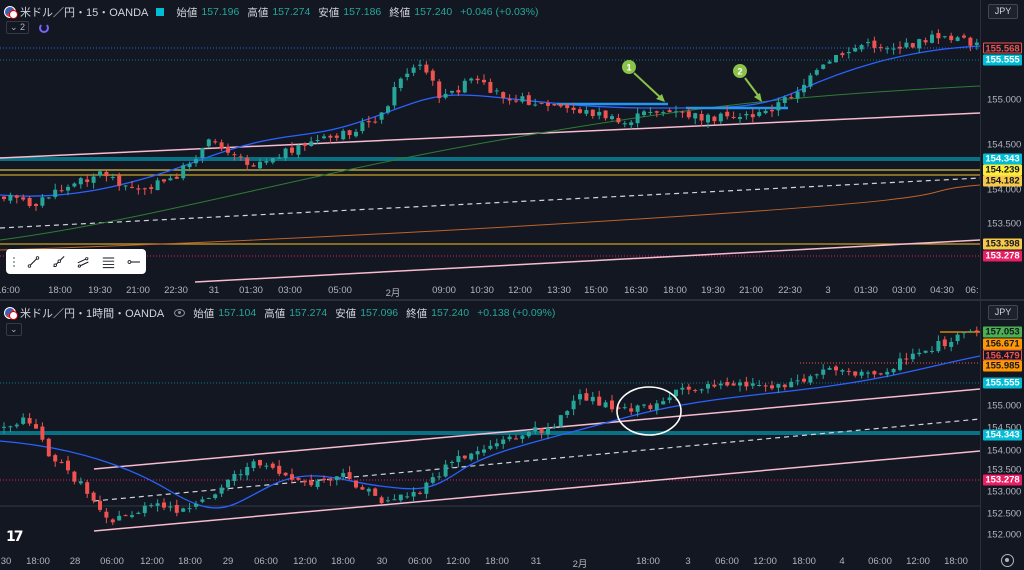  I want to click on settings-gear-icon, so click(1007, 560).